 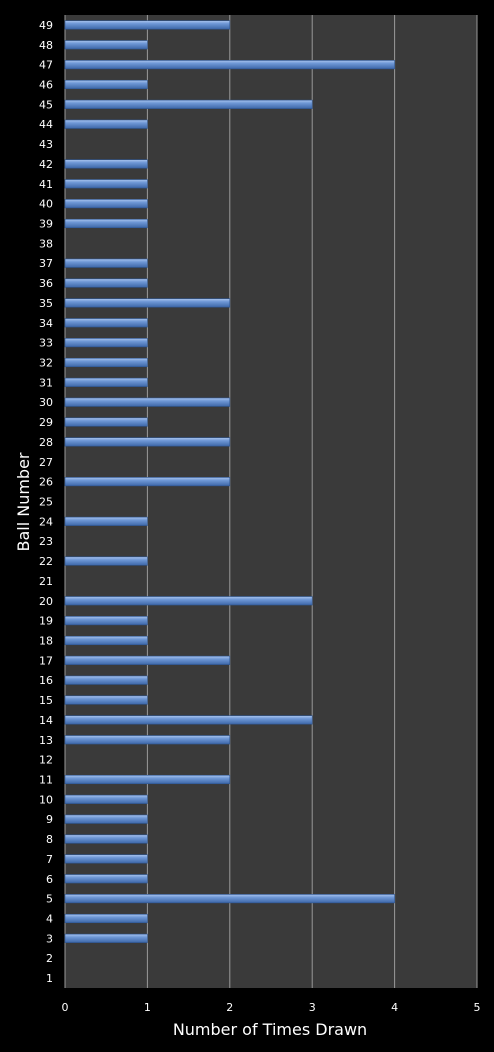 I want to click on y-tick-label: 44, so click(x=46, y=124).